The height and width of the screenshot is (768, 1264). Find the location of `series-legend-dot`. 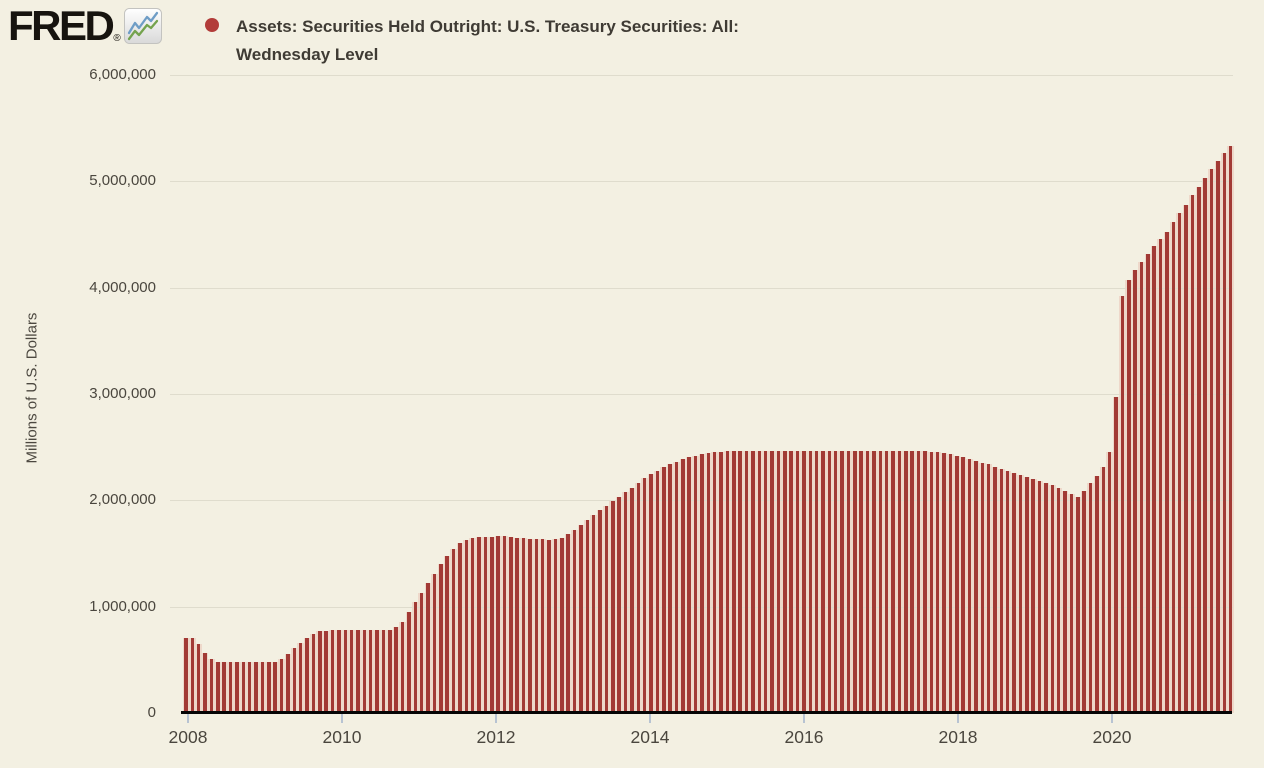

series-legend-dot is located at coordinates (212, 25).